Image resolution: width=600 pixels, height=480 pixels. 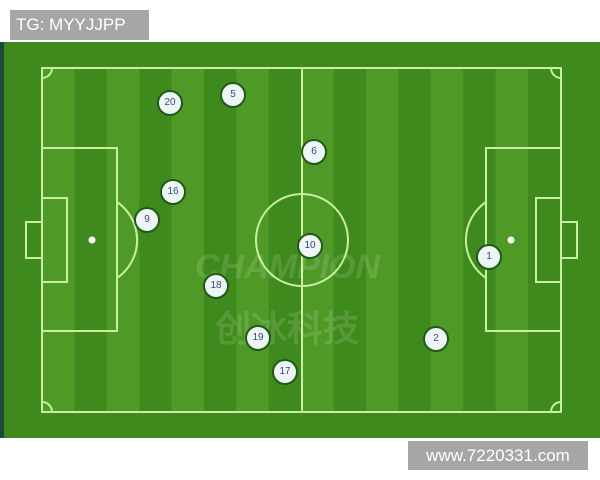 I want to click on player-marker: 2, so click(x=436, y=339).